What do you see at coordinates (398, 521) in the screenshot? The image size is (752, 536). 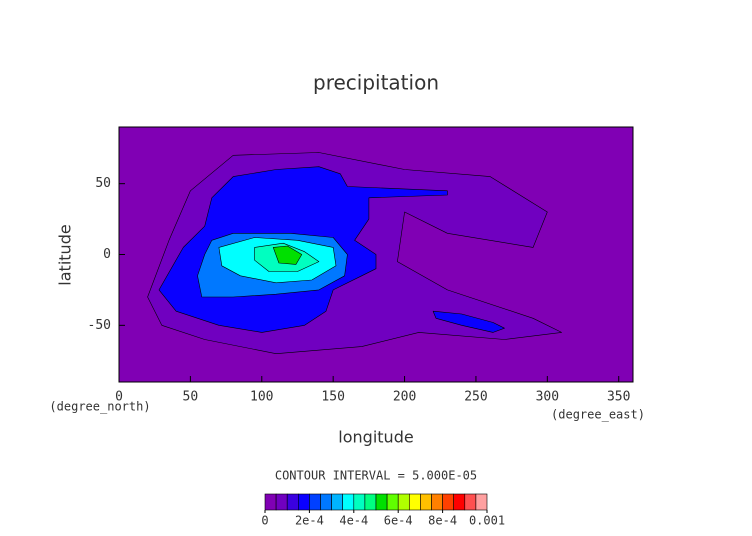 I see `colorbar-tick-label: 6e-4` at bounding box center [398, 521].